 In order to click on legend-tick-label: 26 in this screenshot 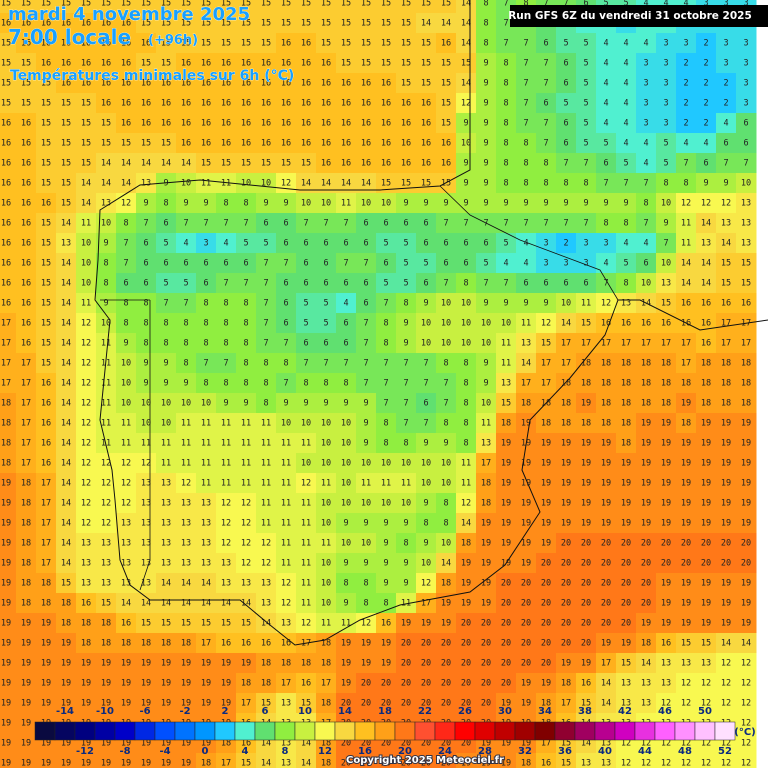, I will do `click(465, 711)`.